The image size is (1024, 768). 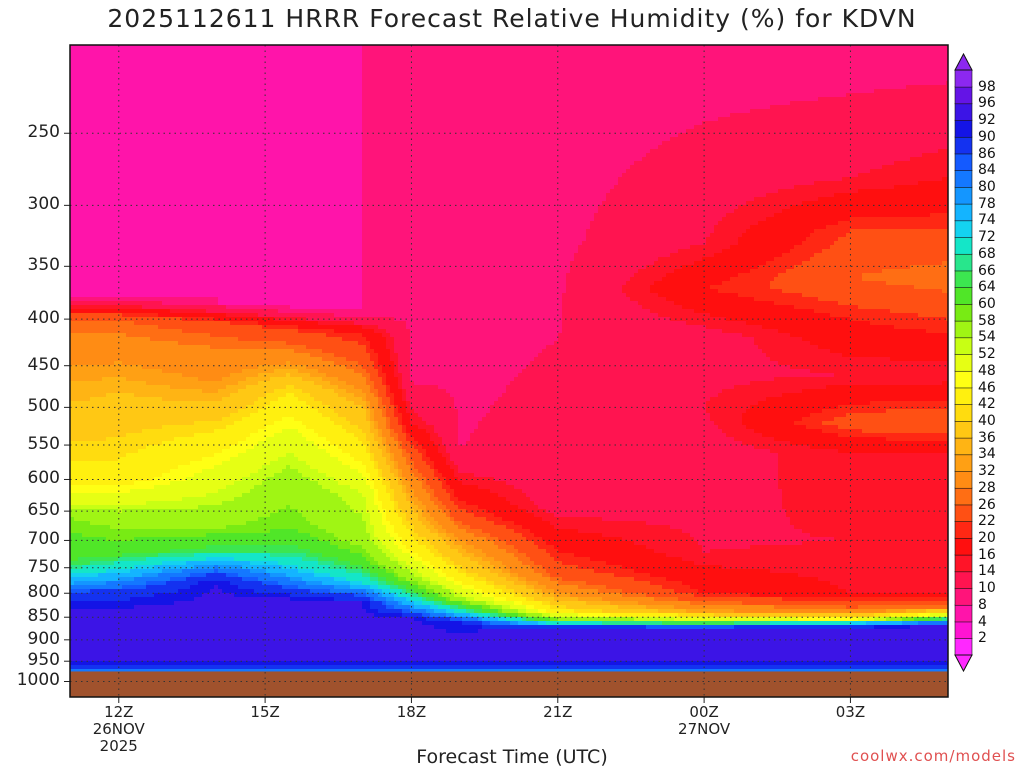 What do you see at coordinates (963, 663) in the screenshot?
I see `colorbar-min-arrow` at bounding box center [963, 663].